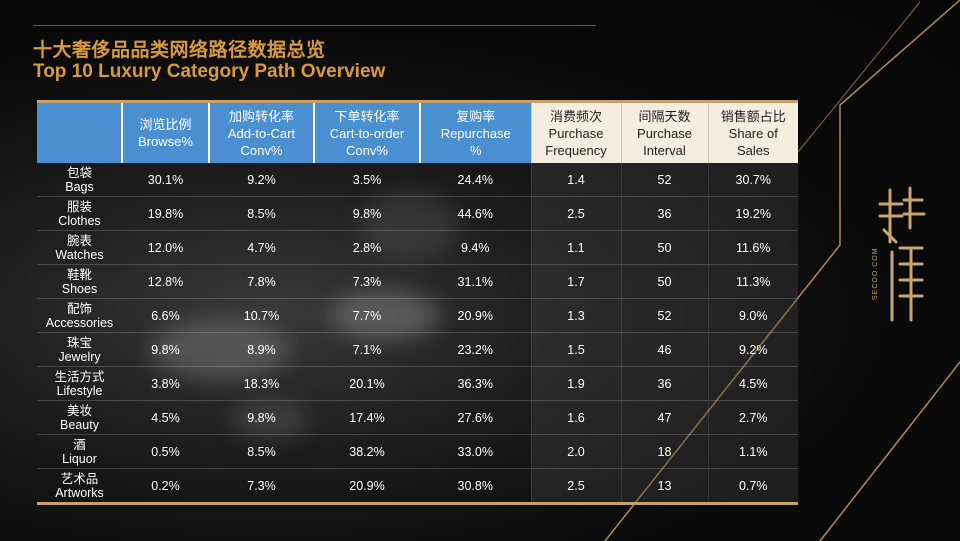 The width and height of the screenshot is (960, 541). I want to click on category-name-en: Jewelry, so click(79, 356).